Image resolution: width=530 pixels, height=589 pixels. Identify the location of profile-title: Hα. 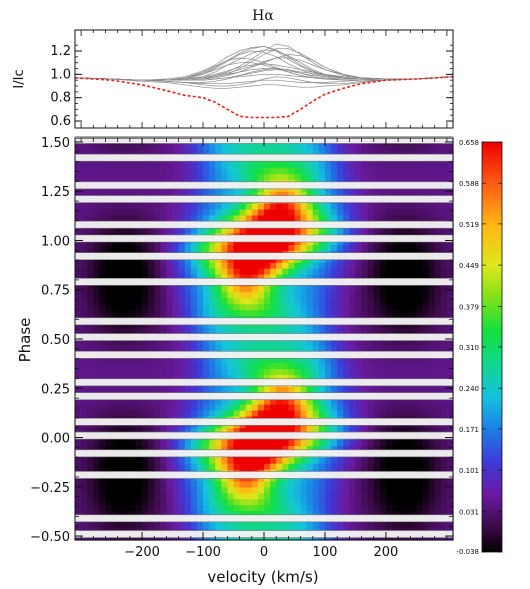
(263, 16).